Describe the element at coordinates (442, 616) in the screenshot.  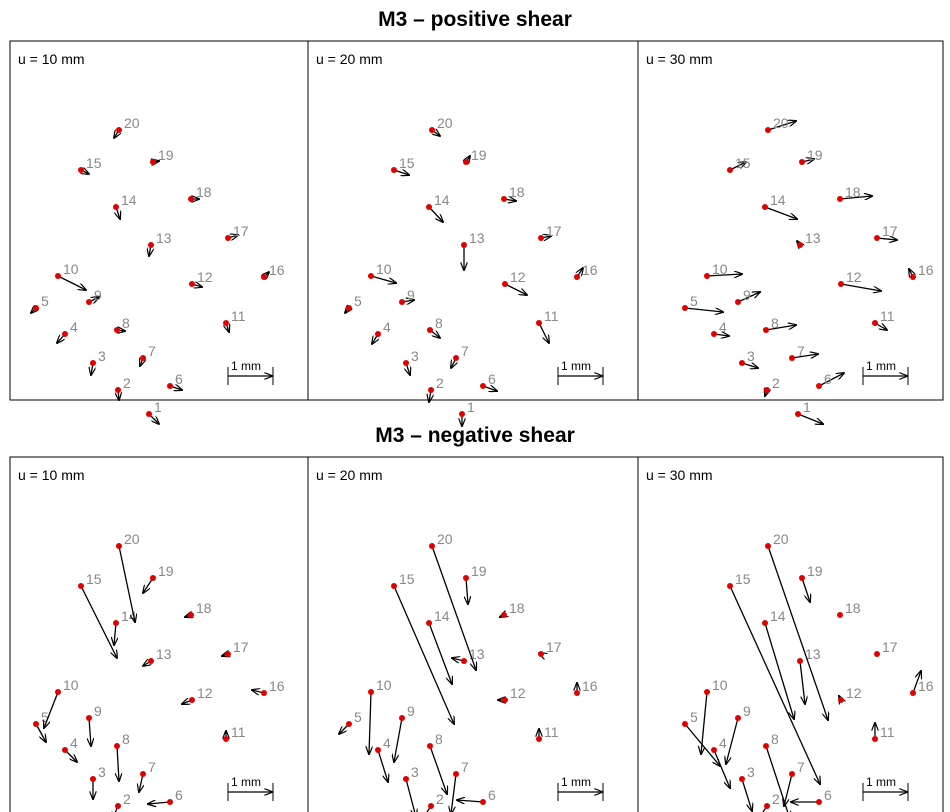
I see `point-label-14: 14` at that location.